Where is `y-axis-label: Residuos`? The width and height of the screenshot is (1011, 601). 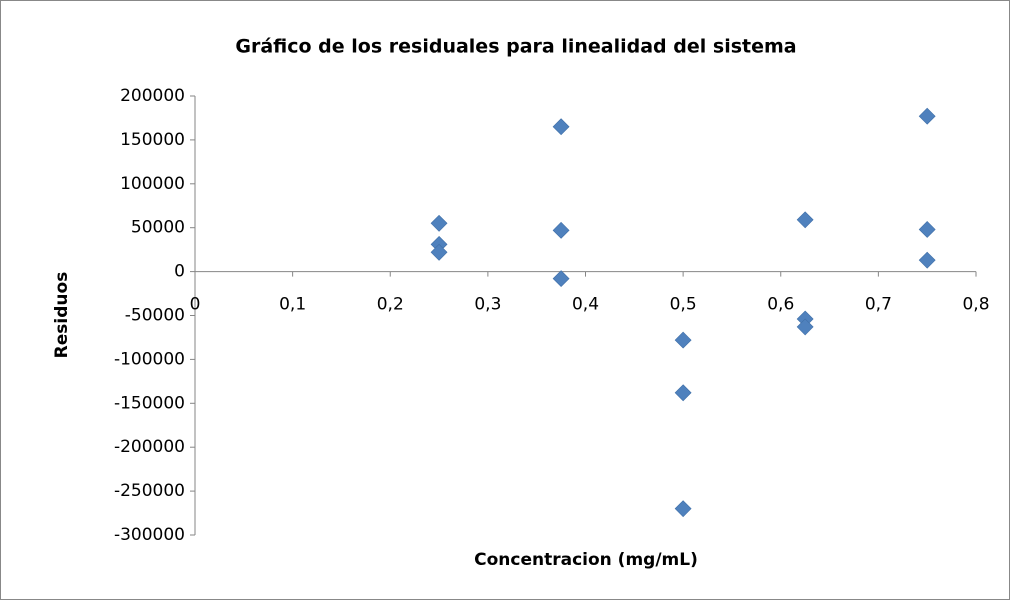 y-axis-label: Residuos is located at coordinates (62, 315).